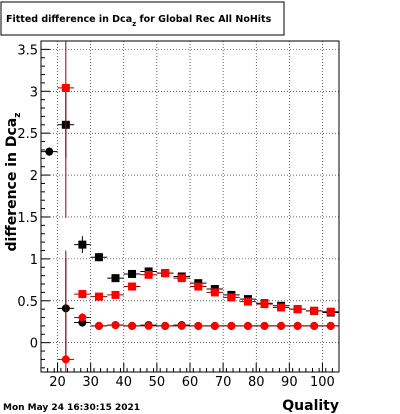 The image size is (400, 414). I want to click on x-tick-label: 70, so click(223, 382).